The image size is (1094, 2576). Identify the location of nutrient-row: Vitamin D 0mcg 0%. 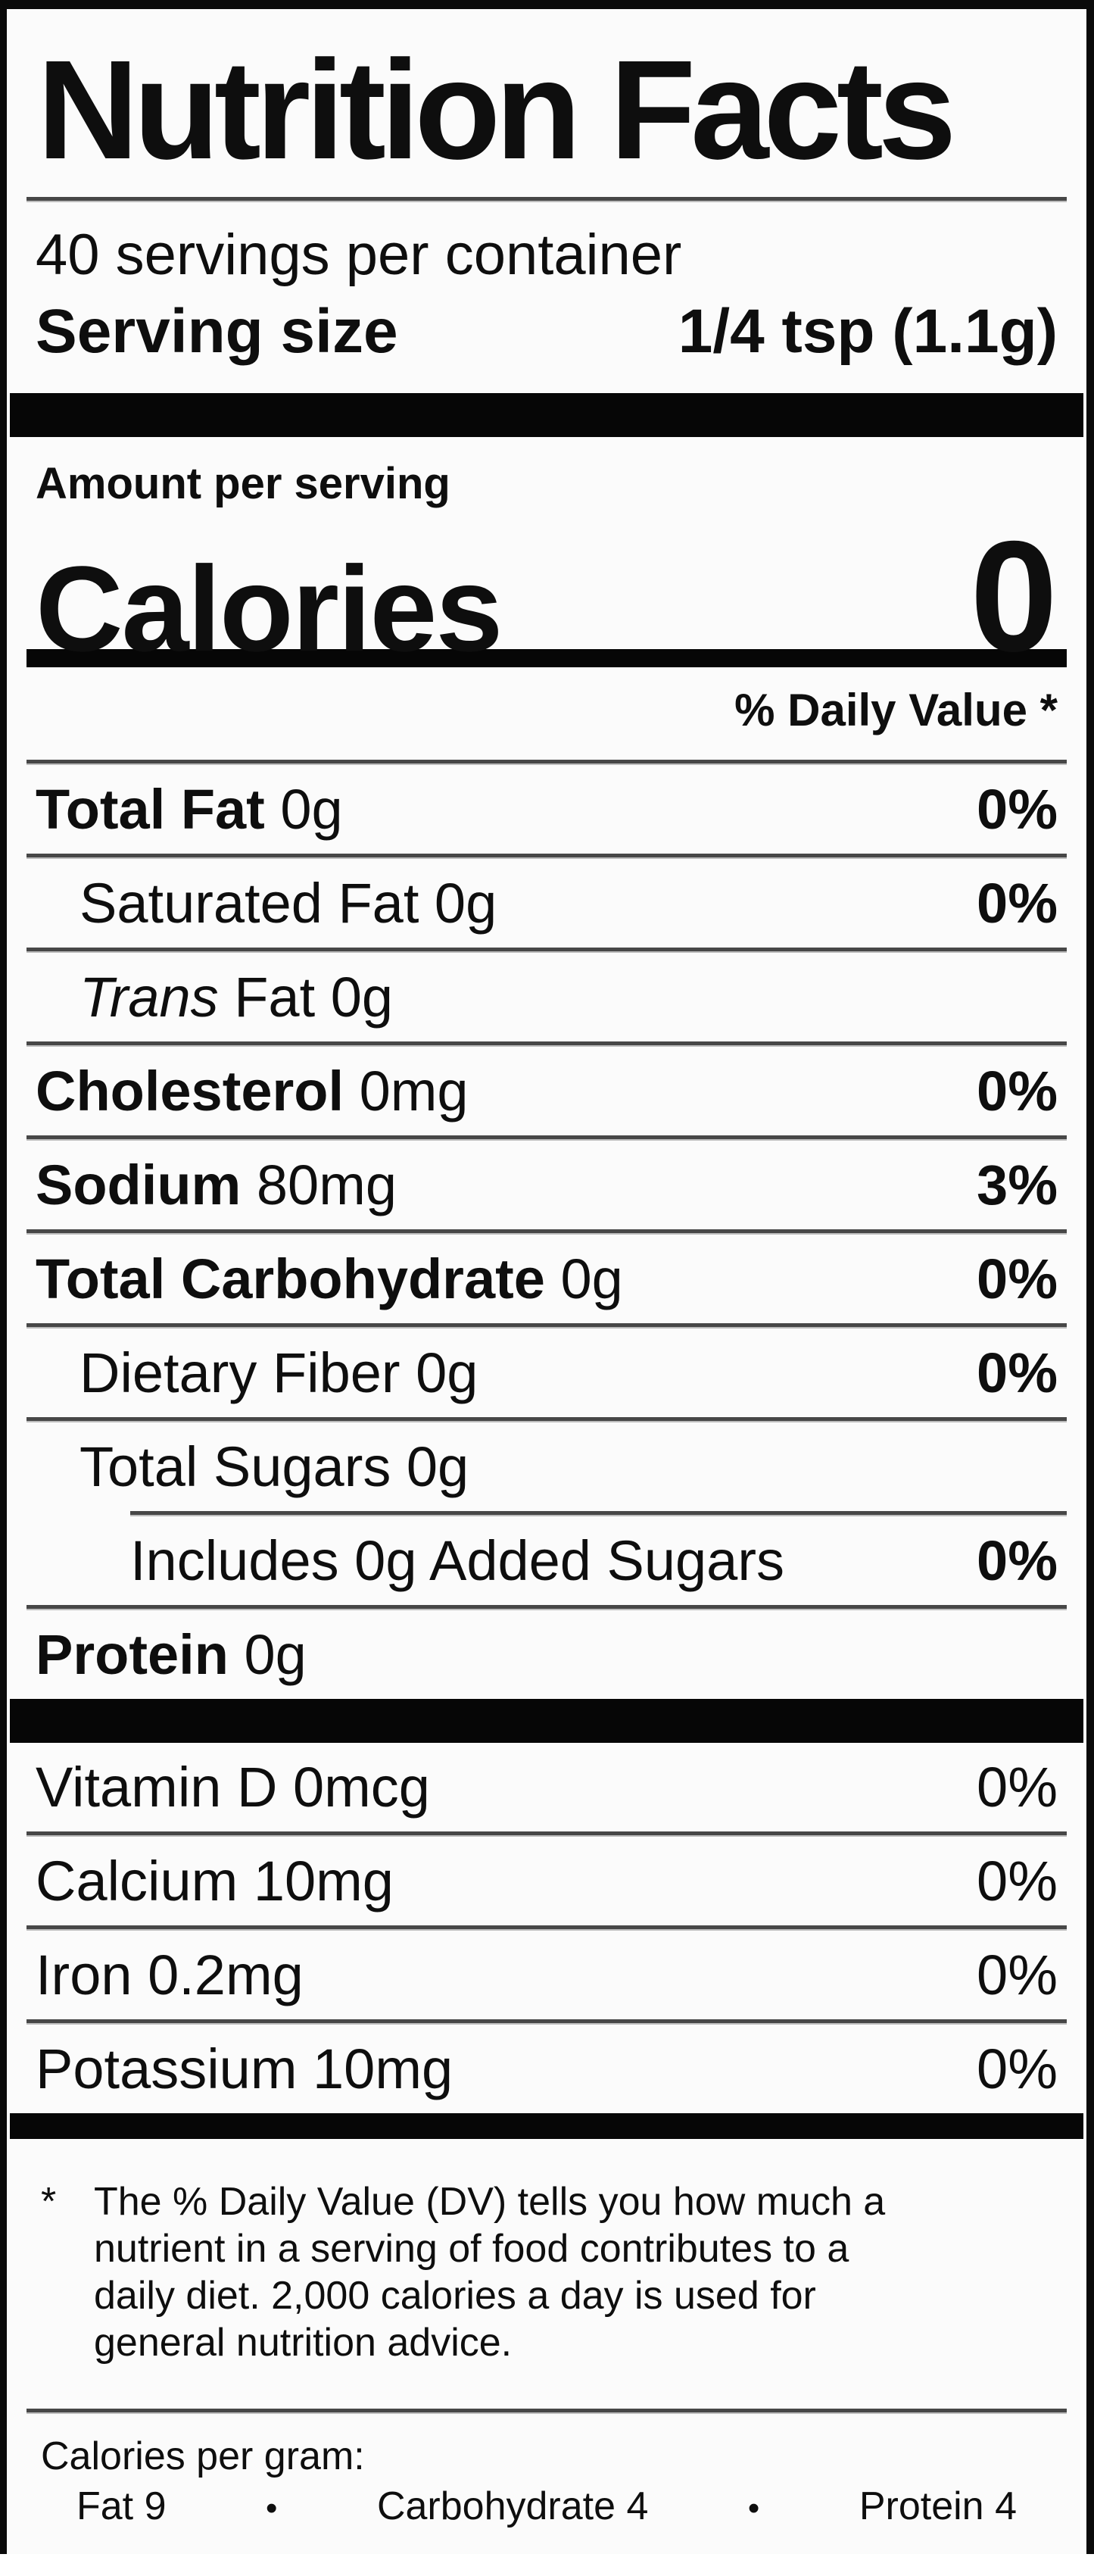
(546, 1787).